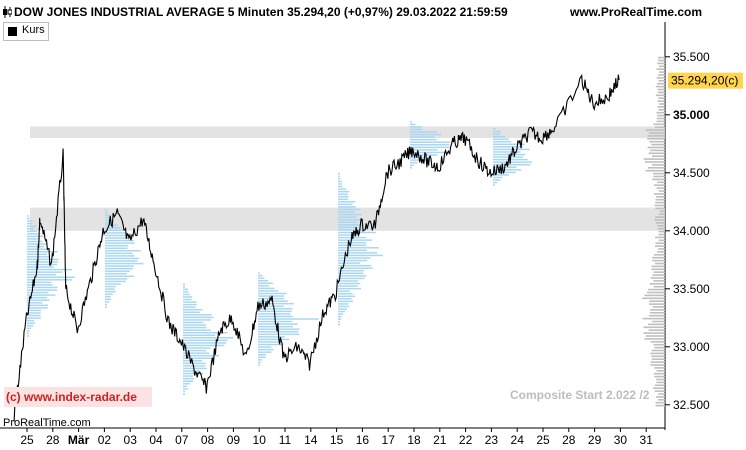 The image size is (746, 450). I want to click on composite-note: Composite Start 2.022 /2, so click(580, 395).